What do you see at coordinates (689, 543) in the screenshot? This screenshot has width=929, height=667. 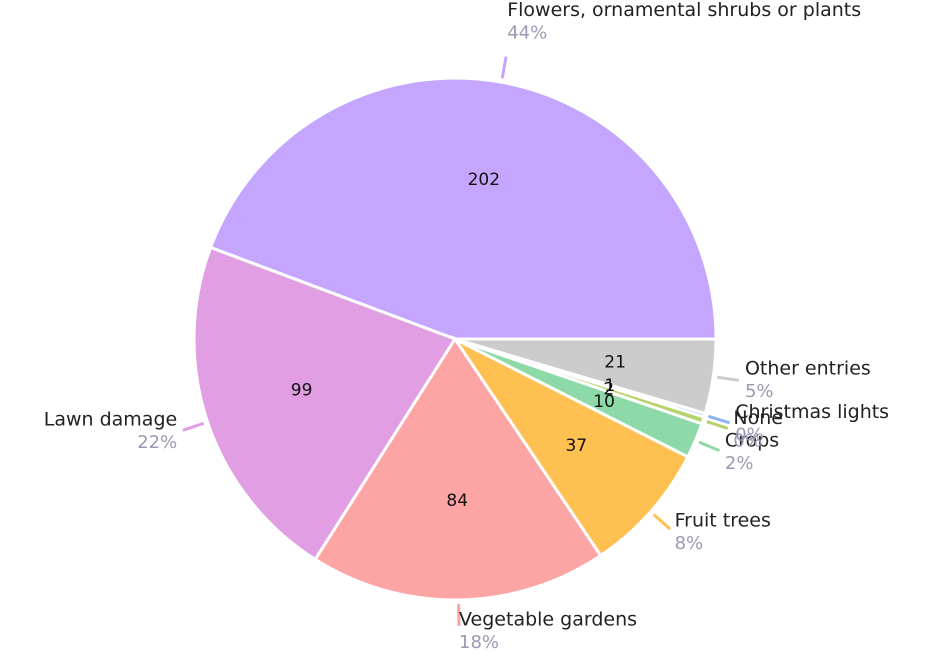 I see `percent-label: 8%` at bounding box center [689, 543].